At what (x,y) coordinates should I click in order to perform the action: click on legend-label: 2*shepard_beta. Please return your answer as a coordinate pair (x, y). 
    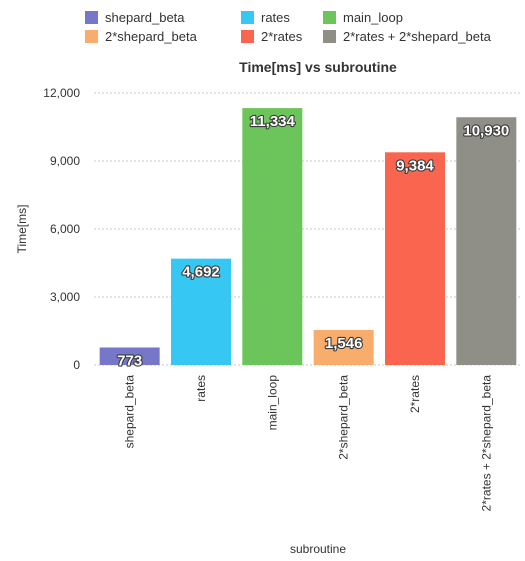
    Looking at the image, I should click on (151, 36).